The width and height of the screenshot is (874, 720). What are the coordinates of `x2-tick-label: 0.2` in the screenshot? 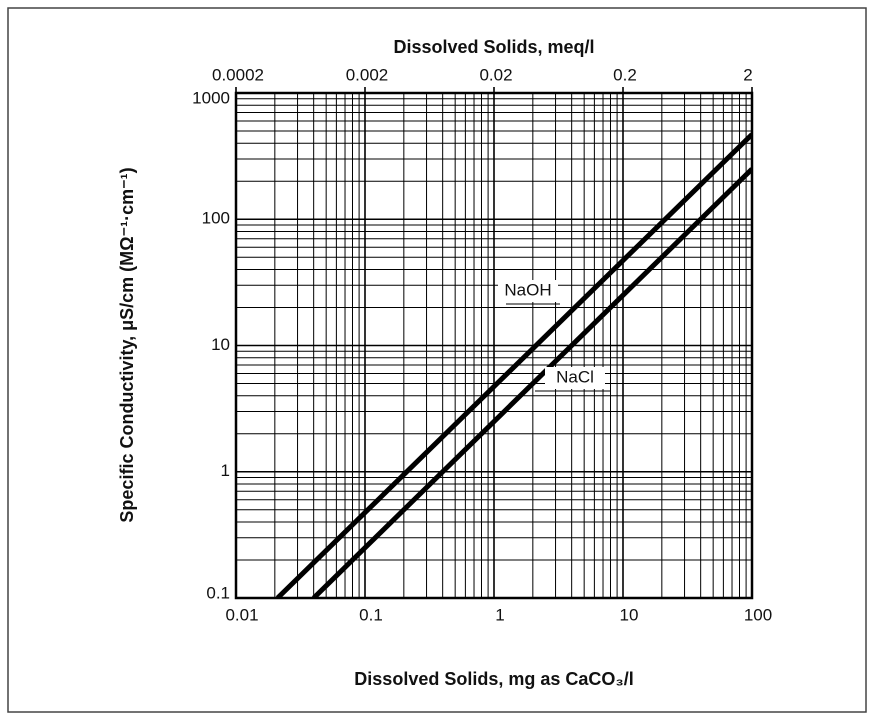 It's located at (625, 74).